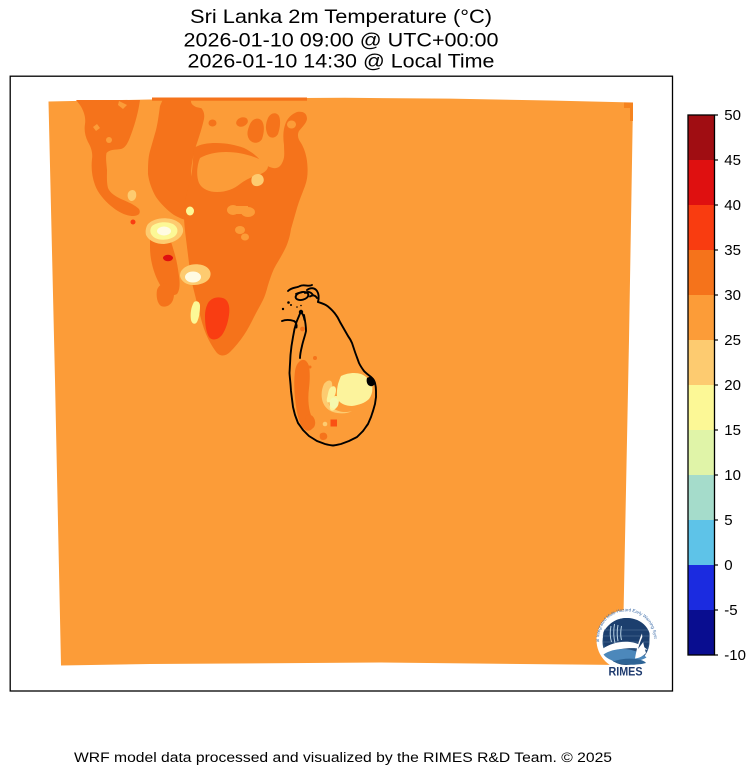  What do you see at coordinates (732, 115) in the screenshot?
I see `svg-text: 50` at bounding box center [732, 115].